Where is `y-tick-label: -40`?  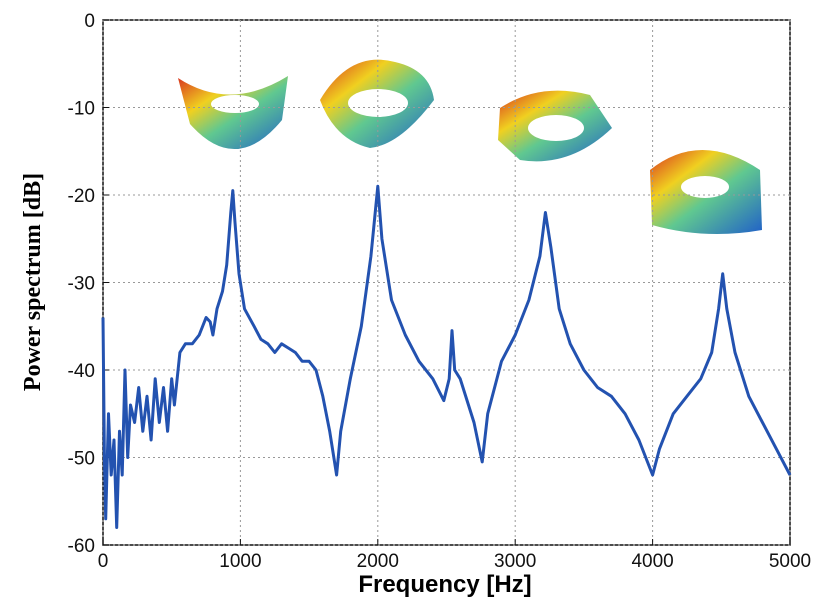
y-tick-label: -40 is located at coordinates (81, 371).